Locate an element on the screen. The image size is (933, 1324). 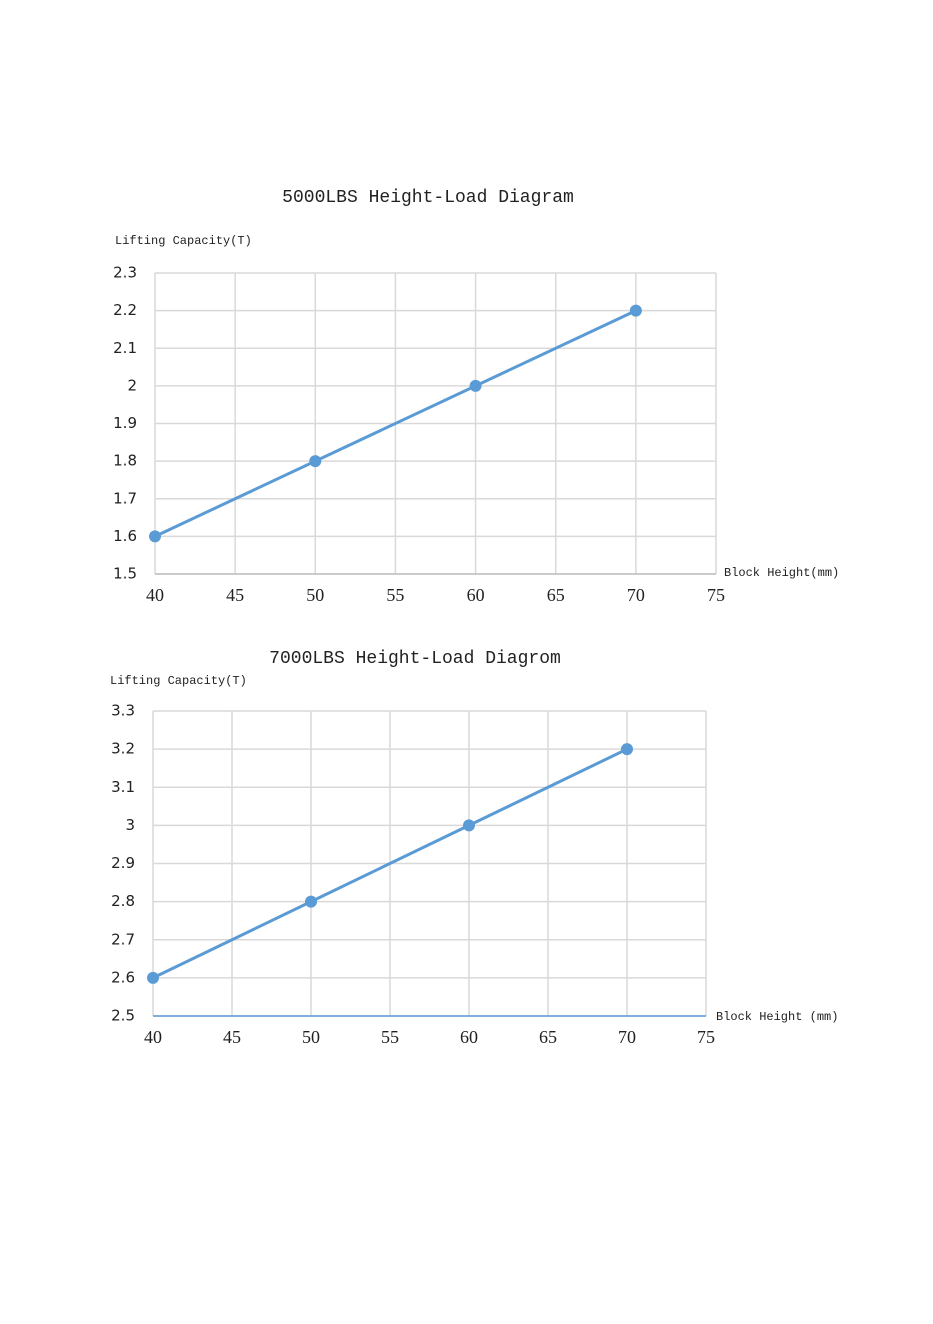
y-tick-label: 3 is located at coordinates (130, 825).